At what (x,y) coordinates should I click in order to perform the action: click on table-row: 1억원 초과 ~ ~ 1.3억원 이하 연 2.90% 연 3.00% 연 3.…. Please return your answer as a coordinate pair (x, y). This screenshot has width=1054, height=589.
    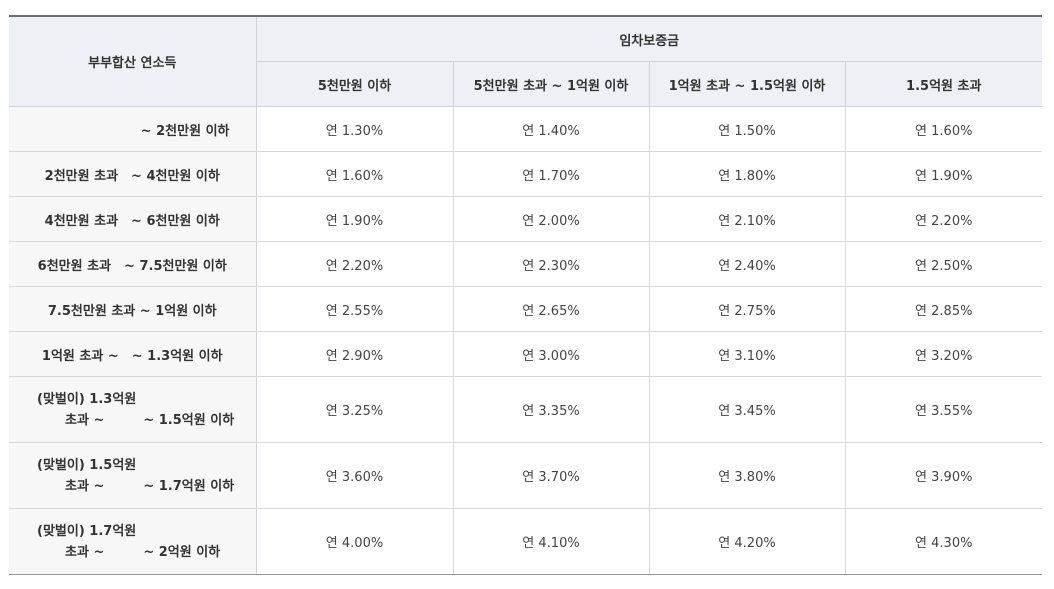
    Looking at the image, I should click on (525, 354).